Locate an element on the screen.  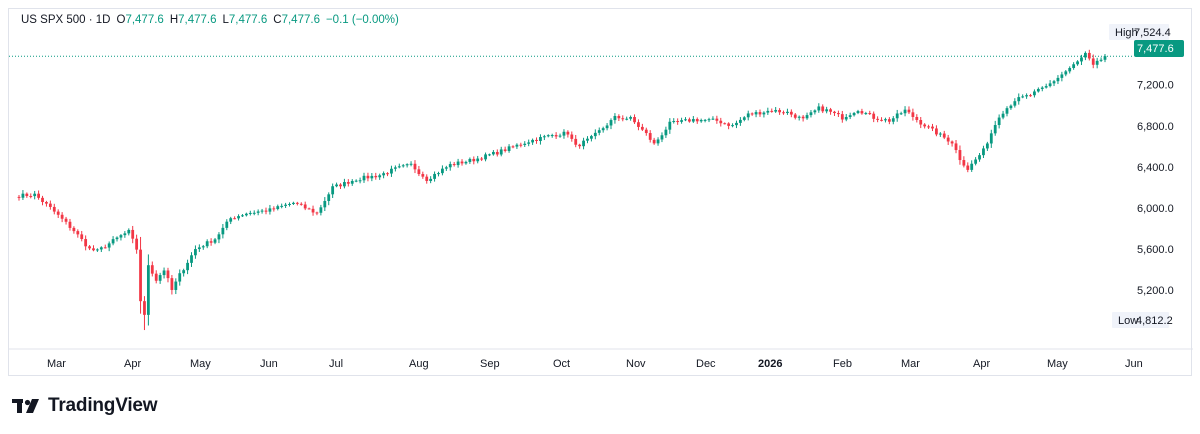
x-tick-label: Apr is located at coordinates (132, 364).